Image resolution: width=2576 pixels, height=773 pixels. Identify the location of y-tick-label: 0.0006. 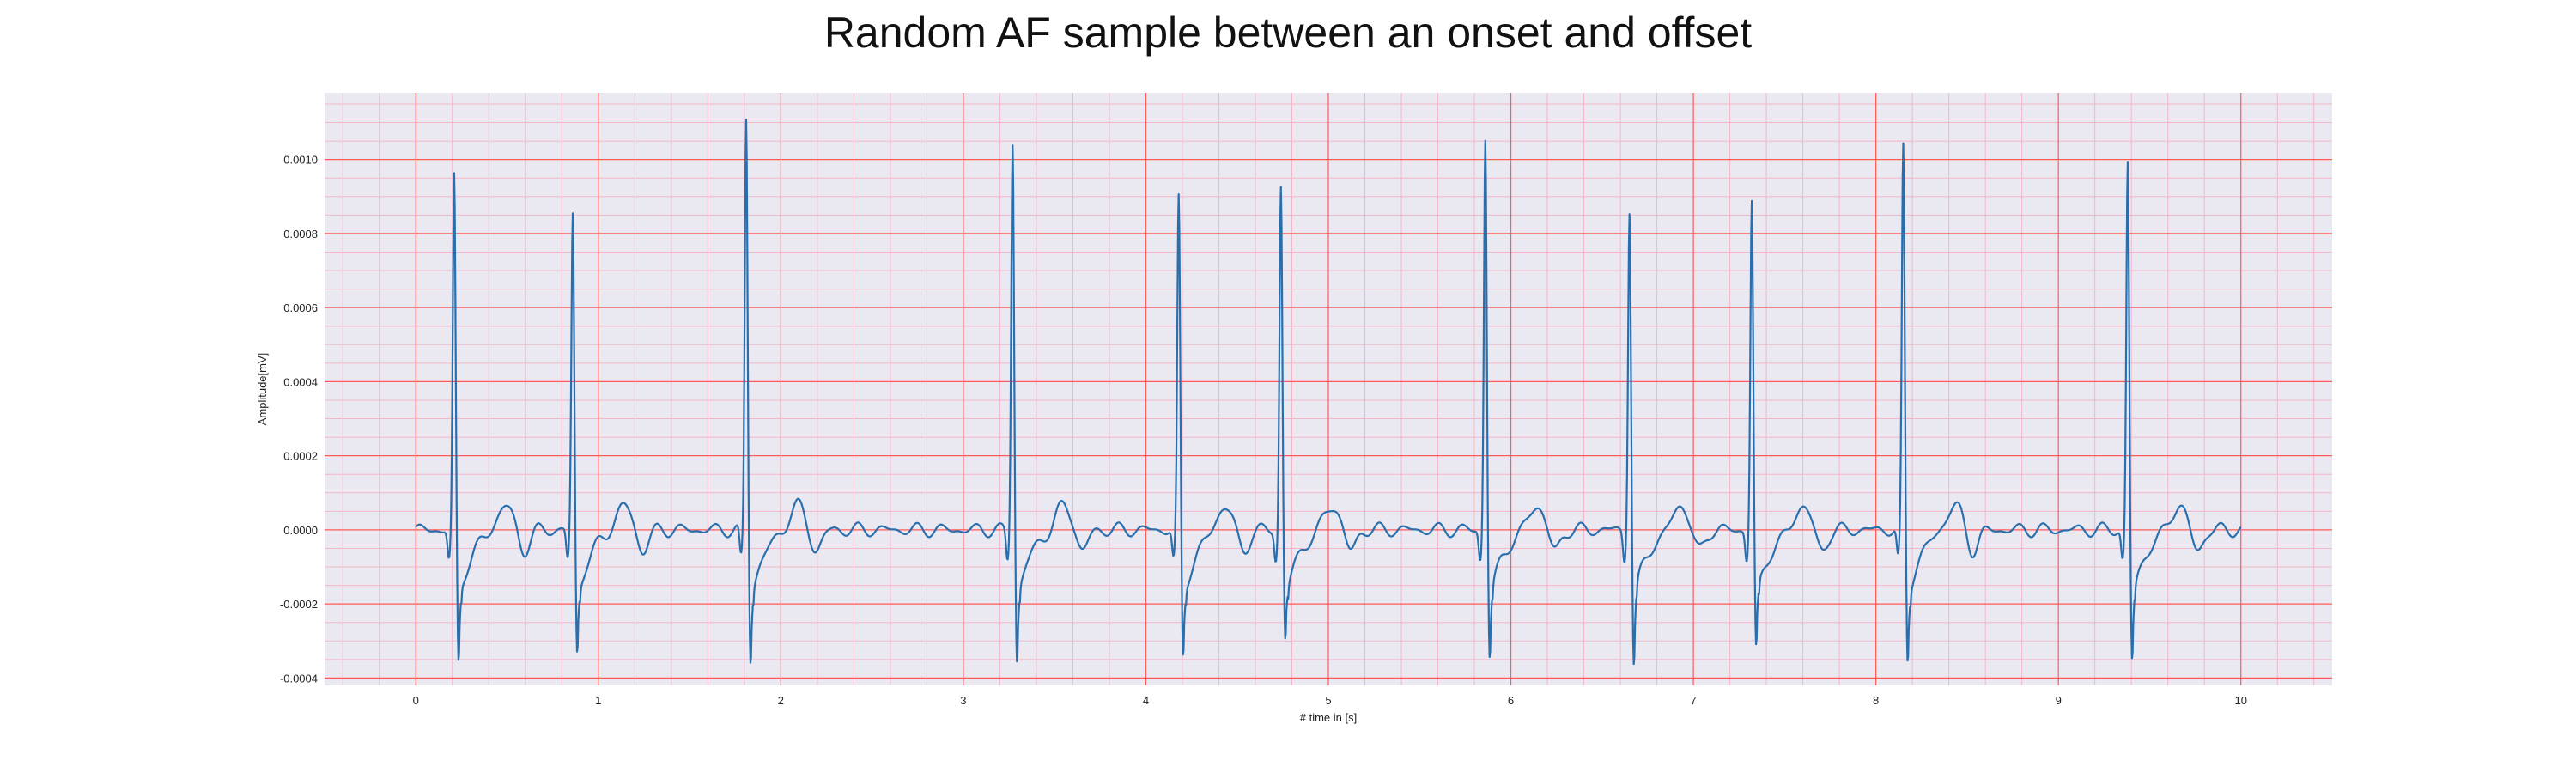
(301, 307).